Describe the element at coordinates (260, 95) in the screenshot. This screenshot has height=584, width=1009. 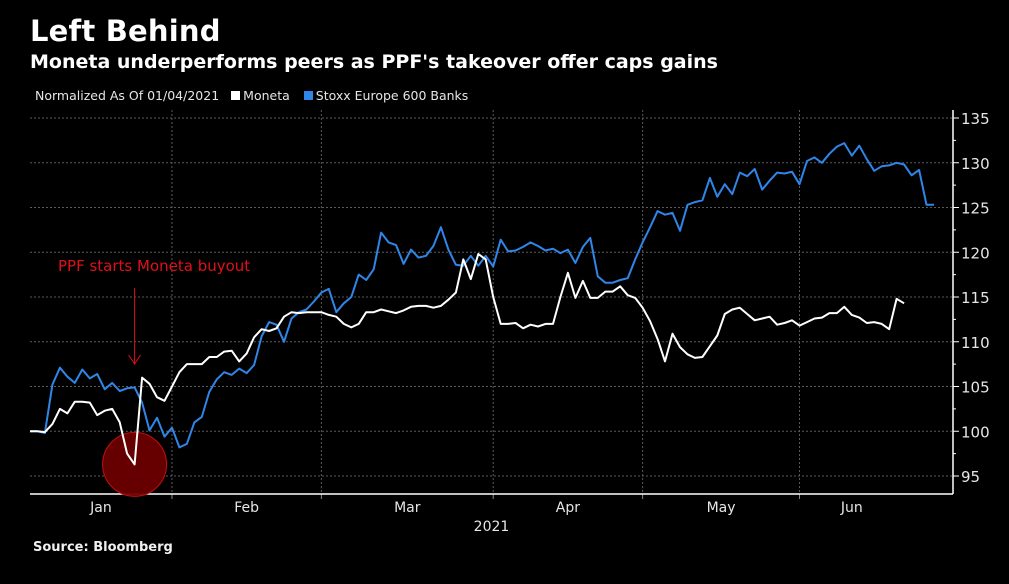
I see `legend-item-moneta: Moneta` at that location.